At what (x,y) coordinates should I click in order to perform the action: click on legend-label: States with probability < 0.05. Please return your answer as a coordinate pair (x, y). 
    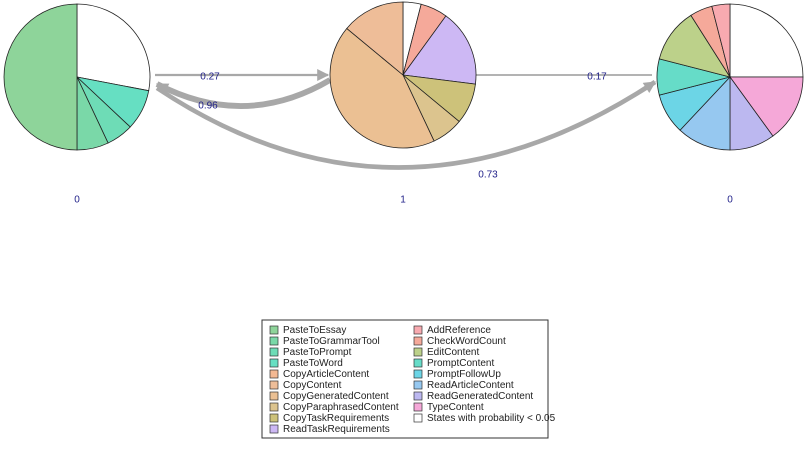
    Looking at the image, I should click on (491, 418).